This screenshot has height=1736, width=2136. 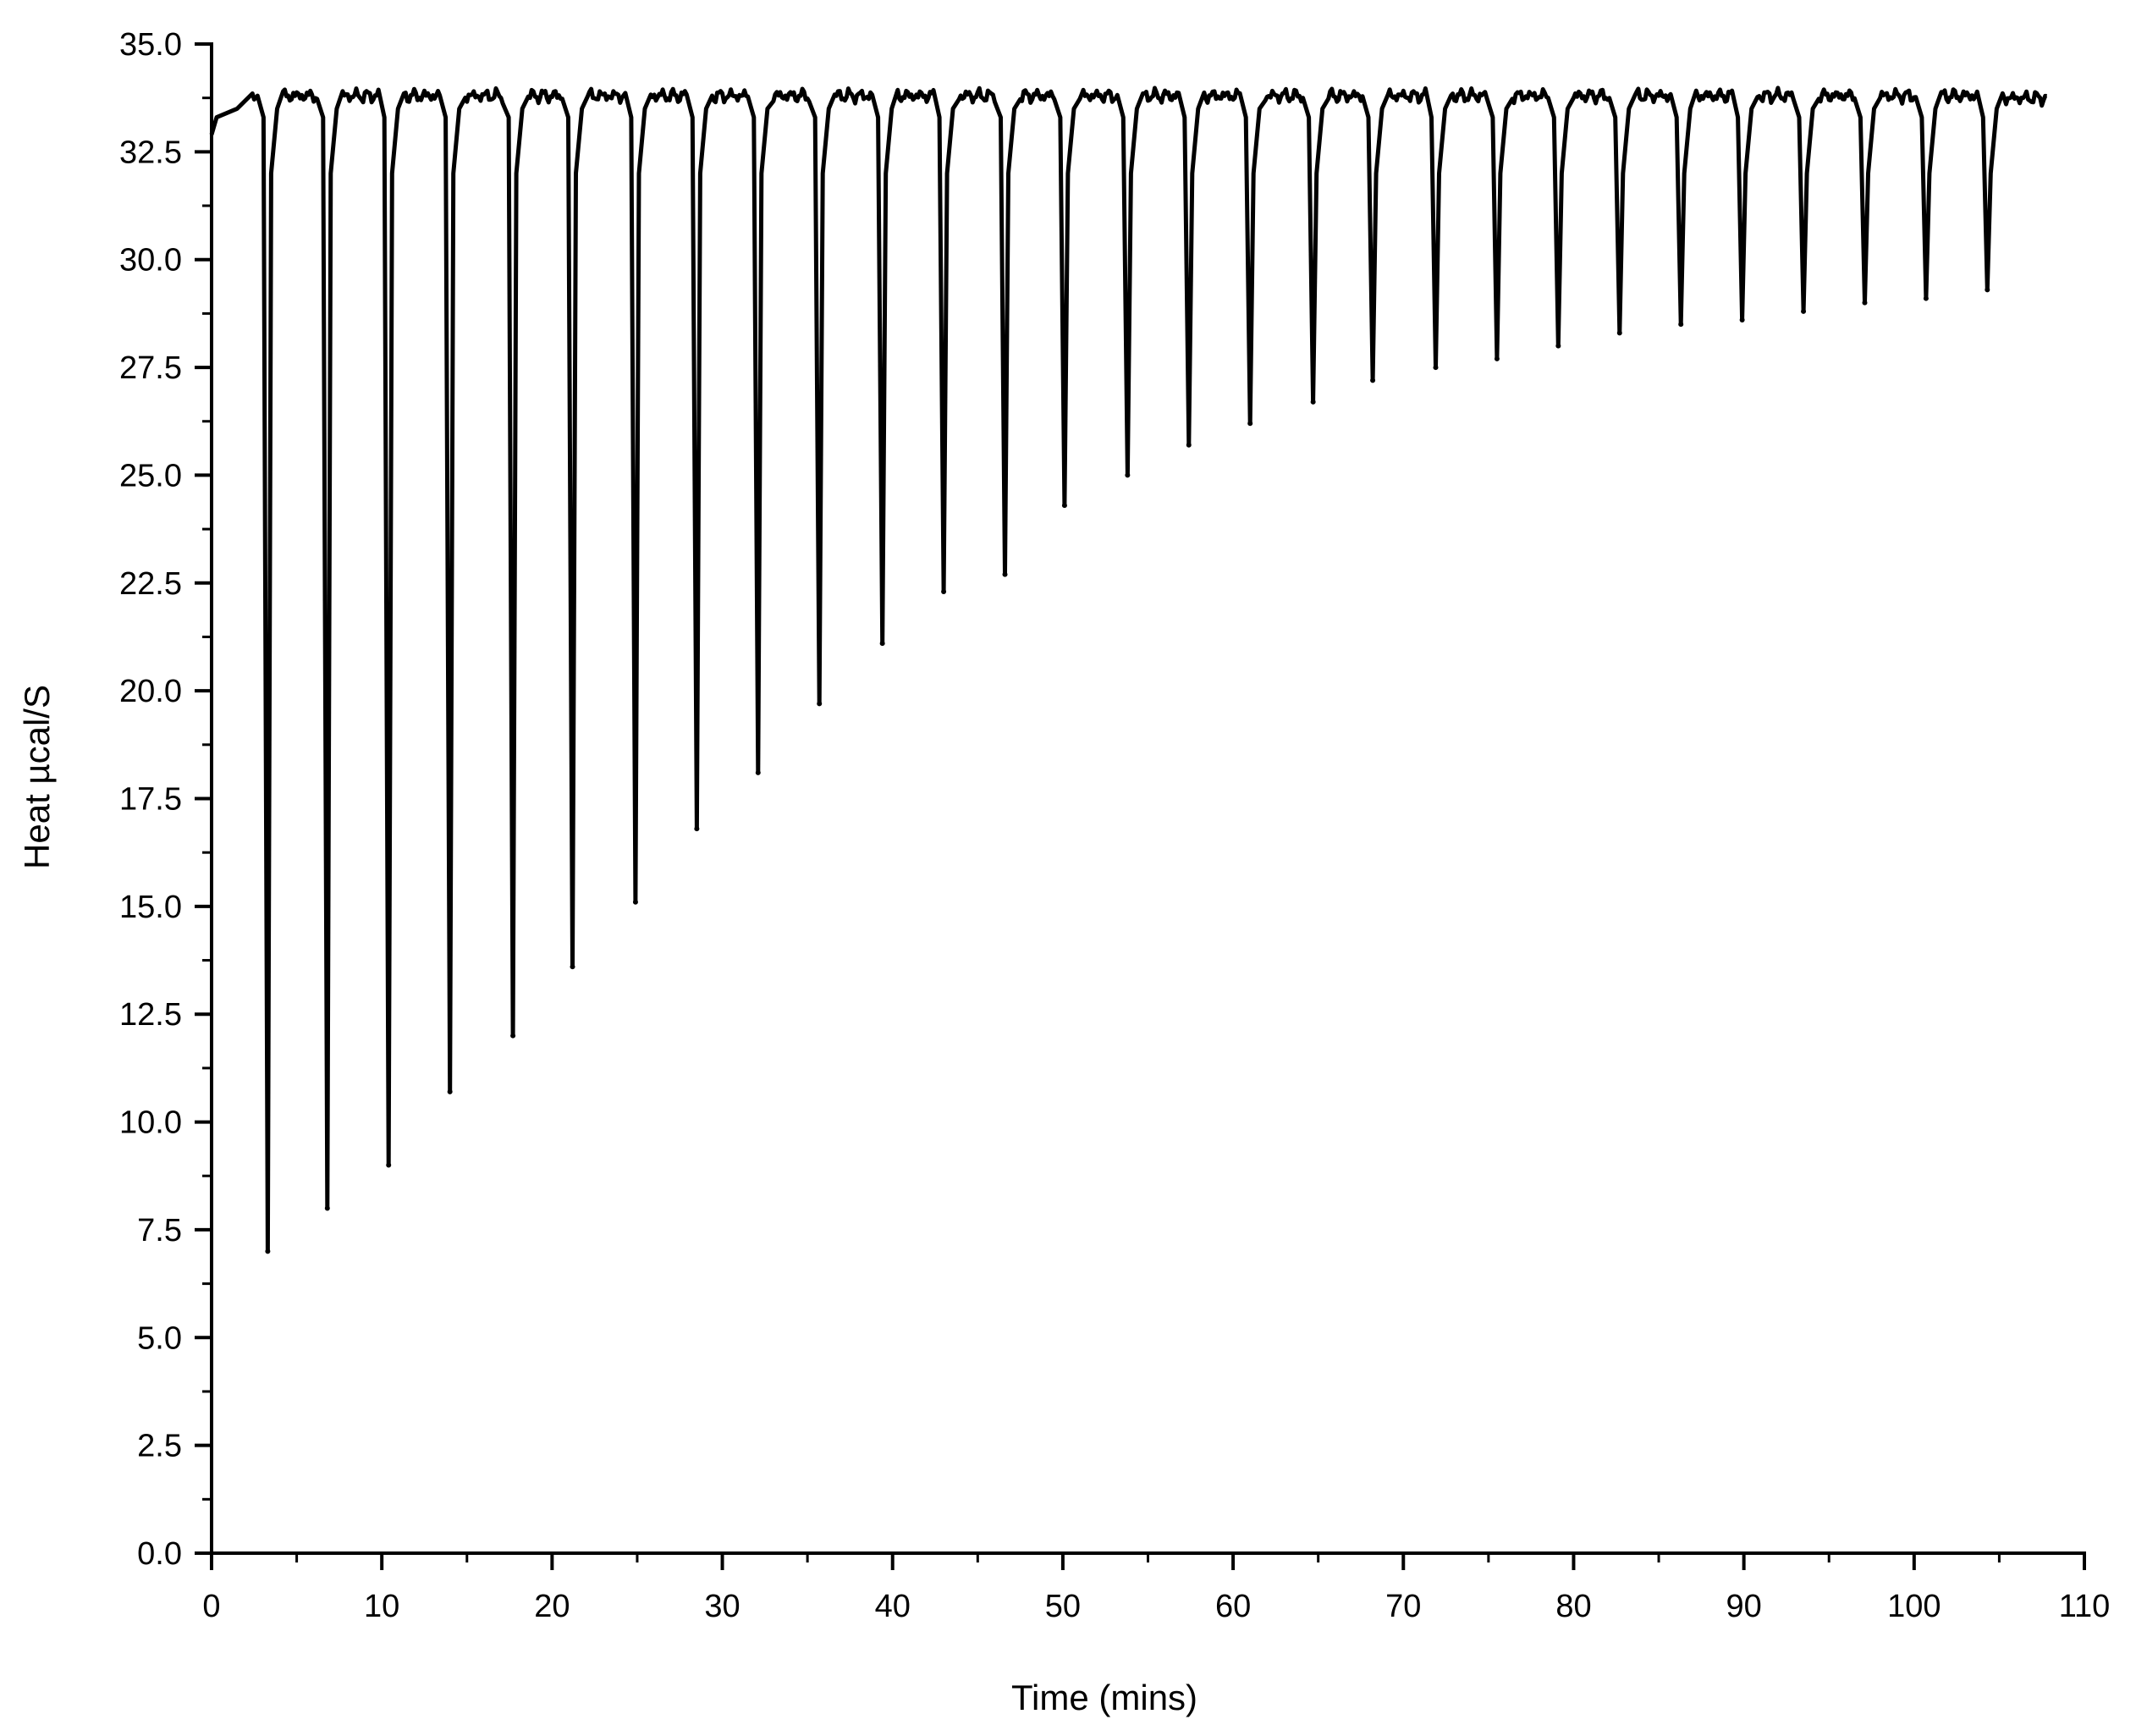 What do you see at coordinates (151, 45) in the screenshot?
I see `y-tick-label: 35.0` at bounding box center [151, 45].